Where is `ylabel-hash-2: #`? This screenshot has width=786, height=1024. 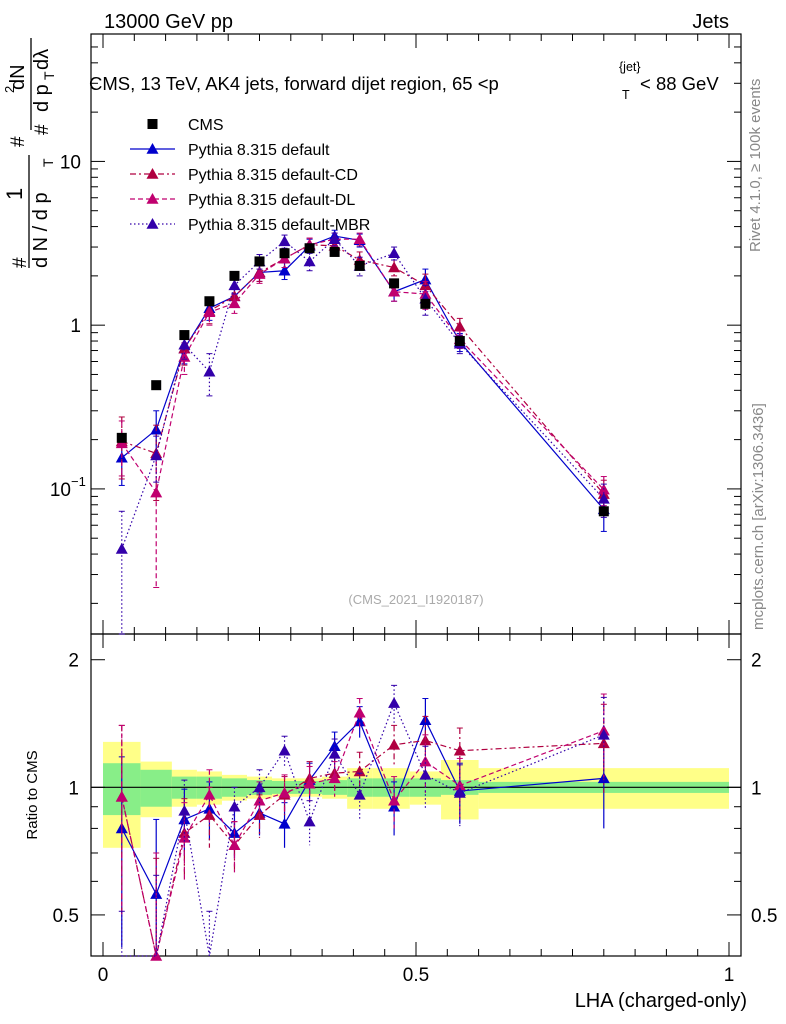
ylabel-hash-2: # is located at coordinates (18, 141).